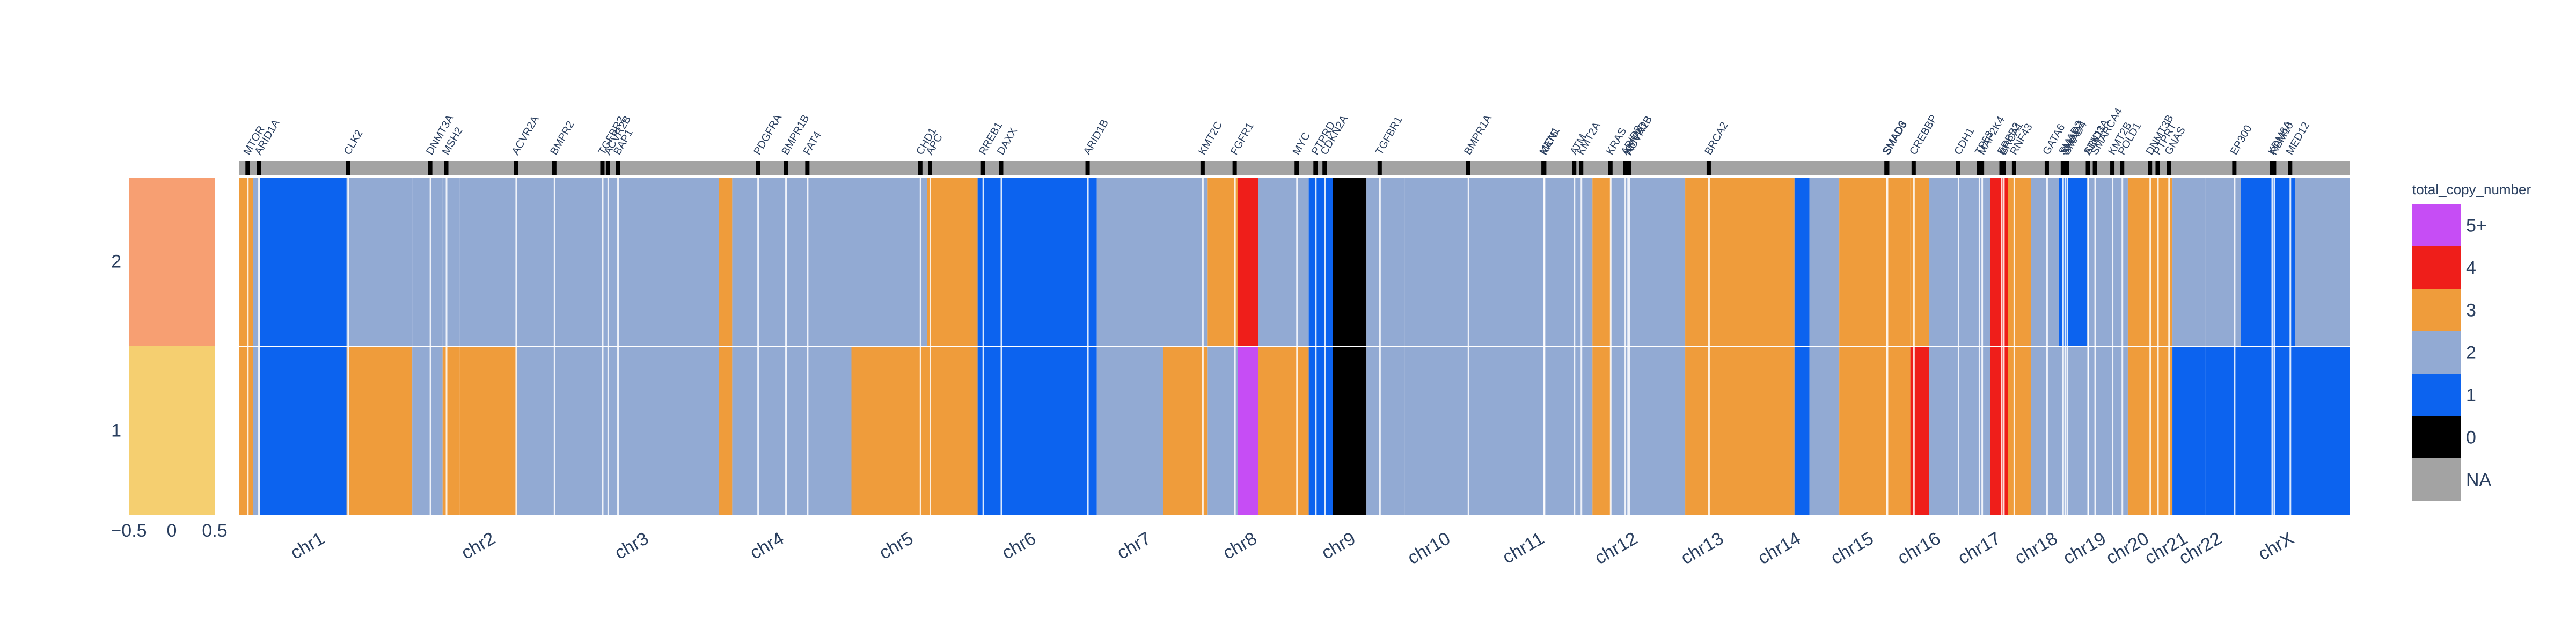 The height and width of the screenshot is (644, 2576). I want to click on chromosome-label: chr4, so click(767, 546).